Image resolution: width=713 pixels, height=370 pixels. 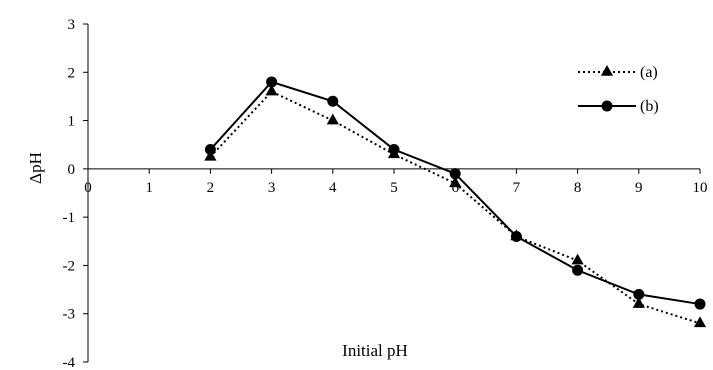 What do you see at coordinates (618, 106) in the screenshot?
I see `legend-item-b: (b)` at bounding box center [618, 106].